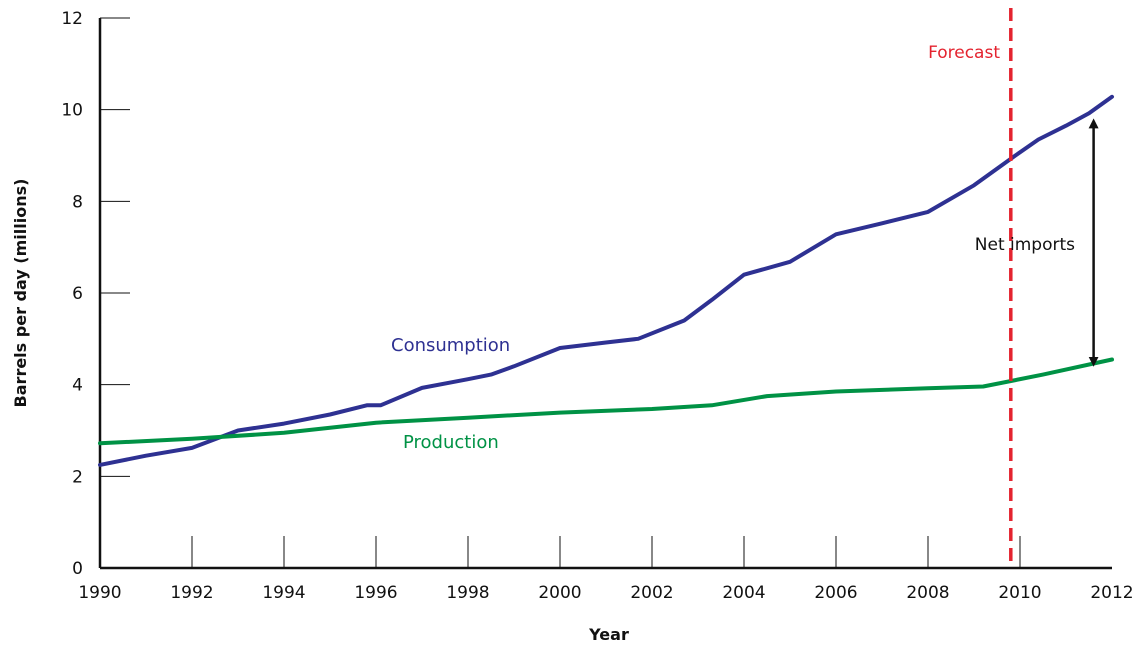 The height and width of the screenshot is (648, 1141). Describe the element at coordinates (451, 442) in the screenshot. I see `production-series-label: Production` at that location.